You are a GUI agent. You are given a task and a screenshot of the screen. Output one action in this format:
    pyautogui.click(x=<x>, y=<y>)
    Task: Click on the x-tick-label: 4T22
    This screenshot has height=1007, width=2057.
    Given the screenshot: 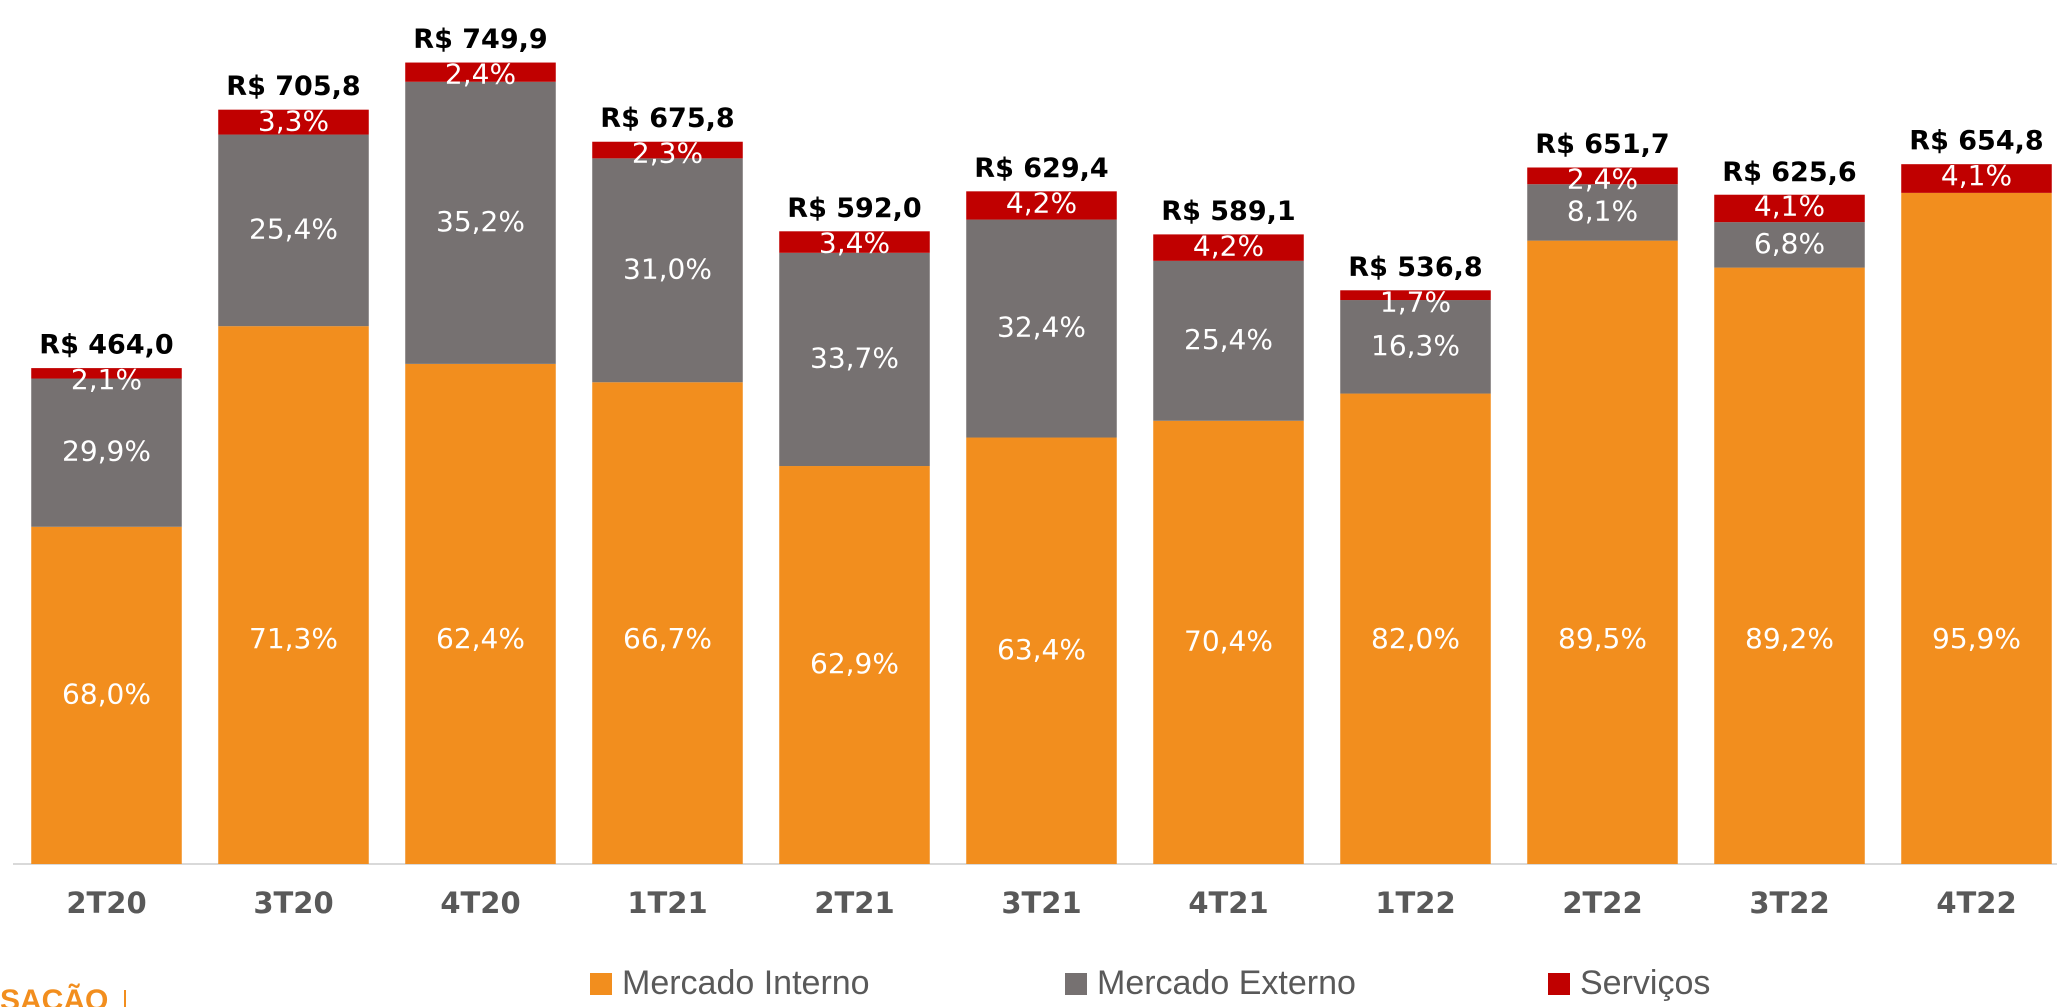 What is the action you would take?
    pyautogui.click(x=1976, y=903)
    